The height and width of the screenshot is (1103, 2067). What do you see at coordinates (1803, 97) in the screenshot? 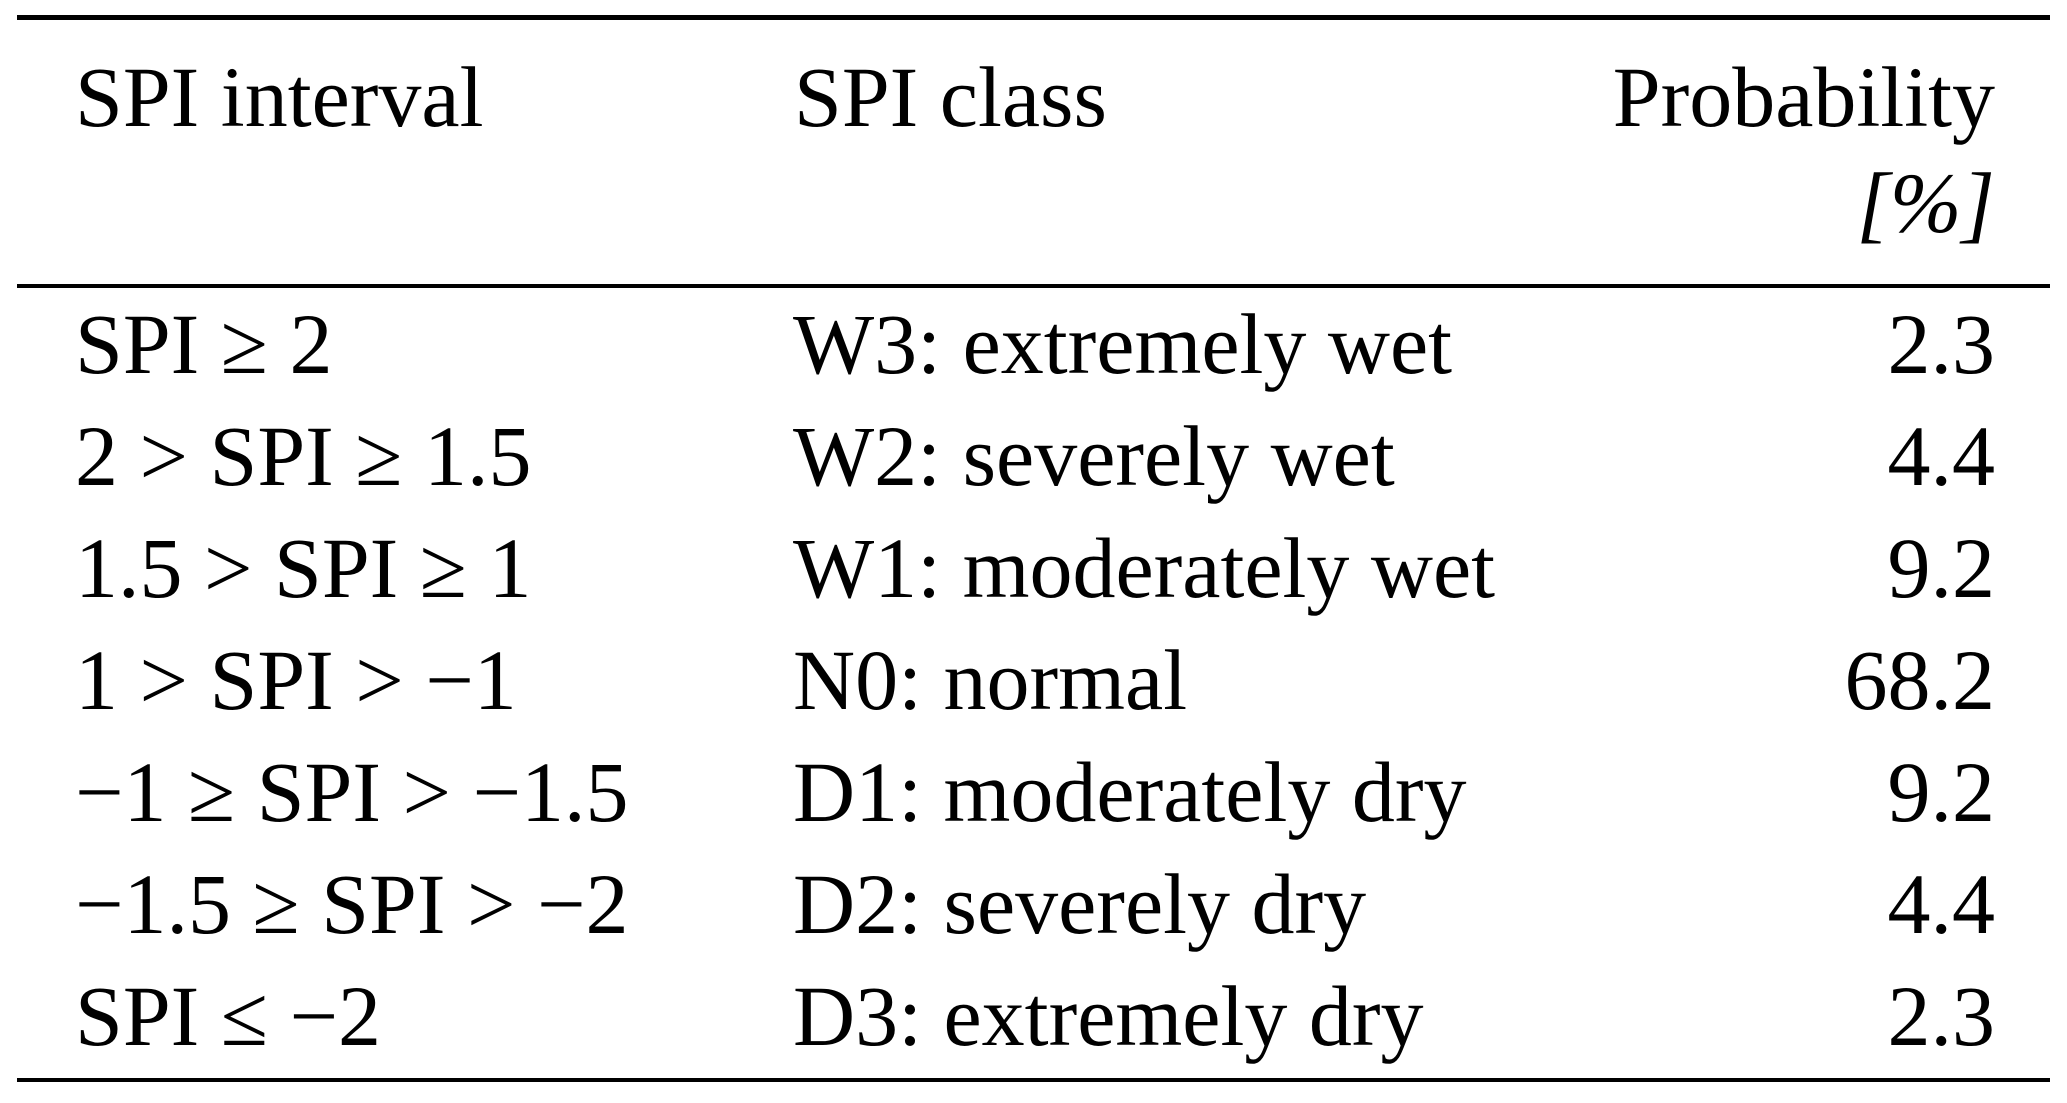
I see `header-probability-label: Probability` at bounding box center [1803, 97].